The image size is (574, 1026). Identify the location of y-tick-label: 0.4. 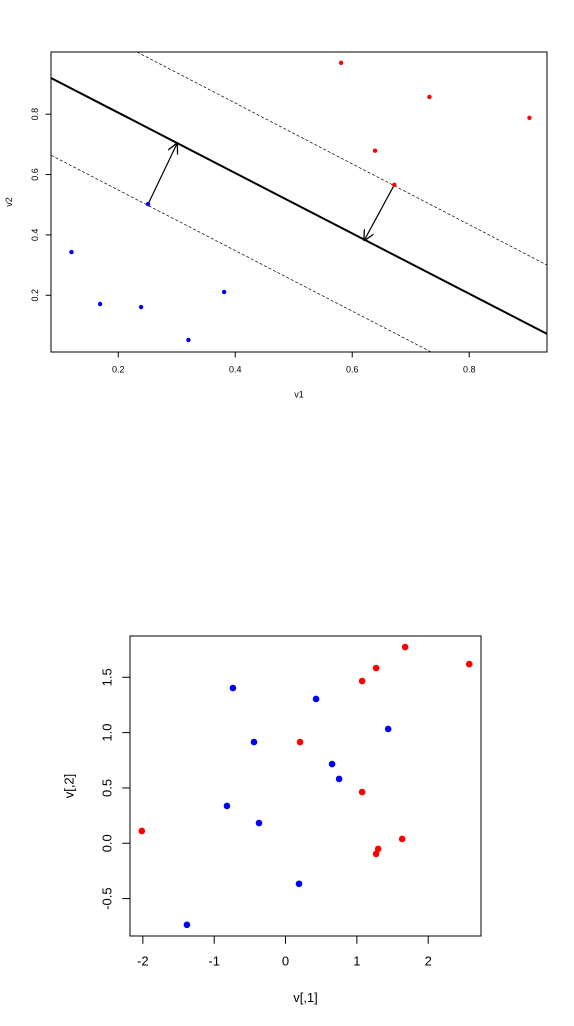
(35, 235).